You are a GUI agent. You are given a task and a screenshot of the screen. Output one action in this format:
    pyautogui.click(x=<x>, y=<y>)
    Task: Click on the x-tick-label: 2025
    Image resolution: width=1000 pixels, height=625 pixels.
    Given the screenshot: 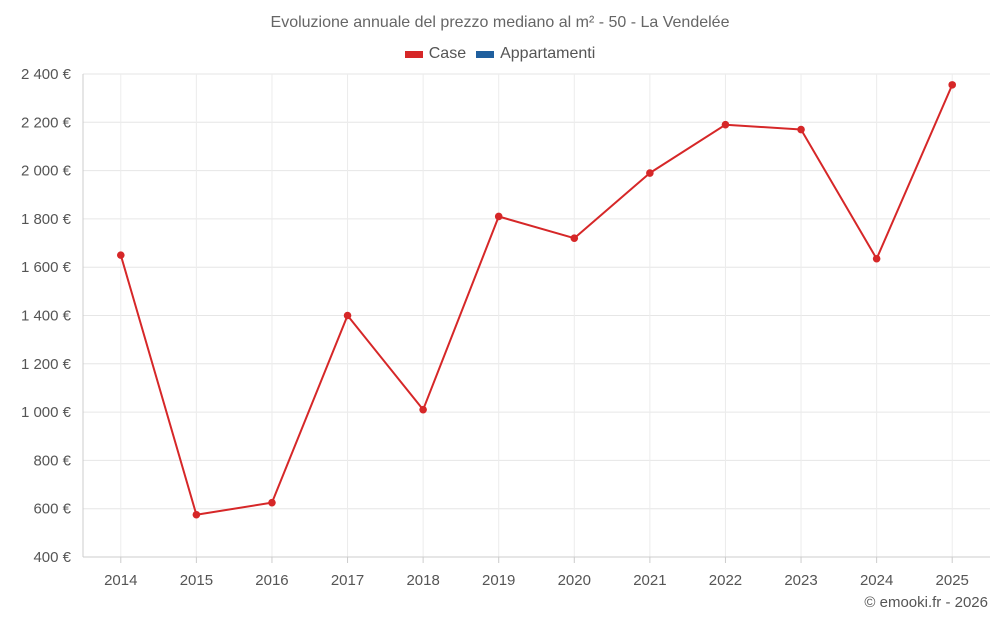 What is the action you would take?
    pyautogui.click(x=952, y=580)
    